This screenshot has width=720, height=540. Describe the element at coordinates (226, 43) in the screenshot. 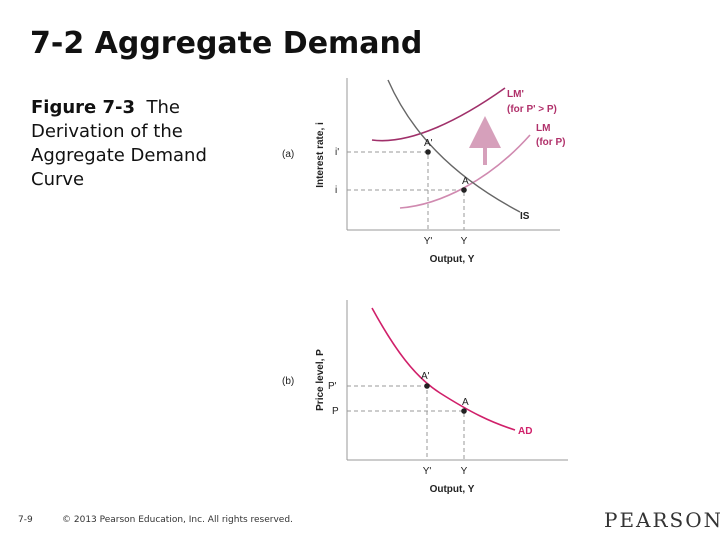

I see `slide-title: 7-2 Aggregate Demand` at that location.